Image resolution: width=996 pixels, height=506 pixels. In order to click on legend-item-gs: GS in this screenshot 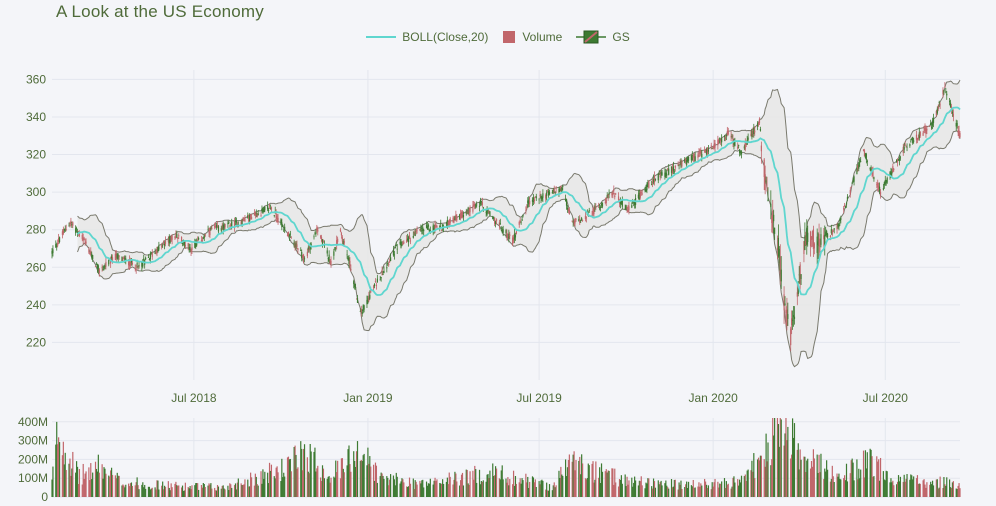, I will do `click(603, 37)`.